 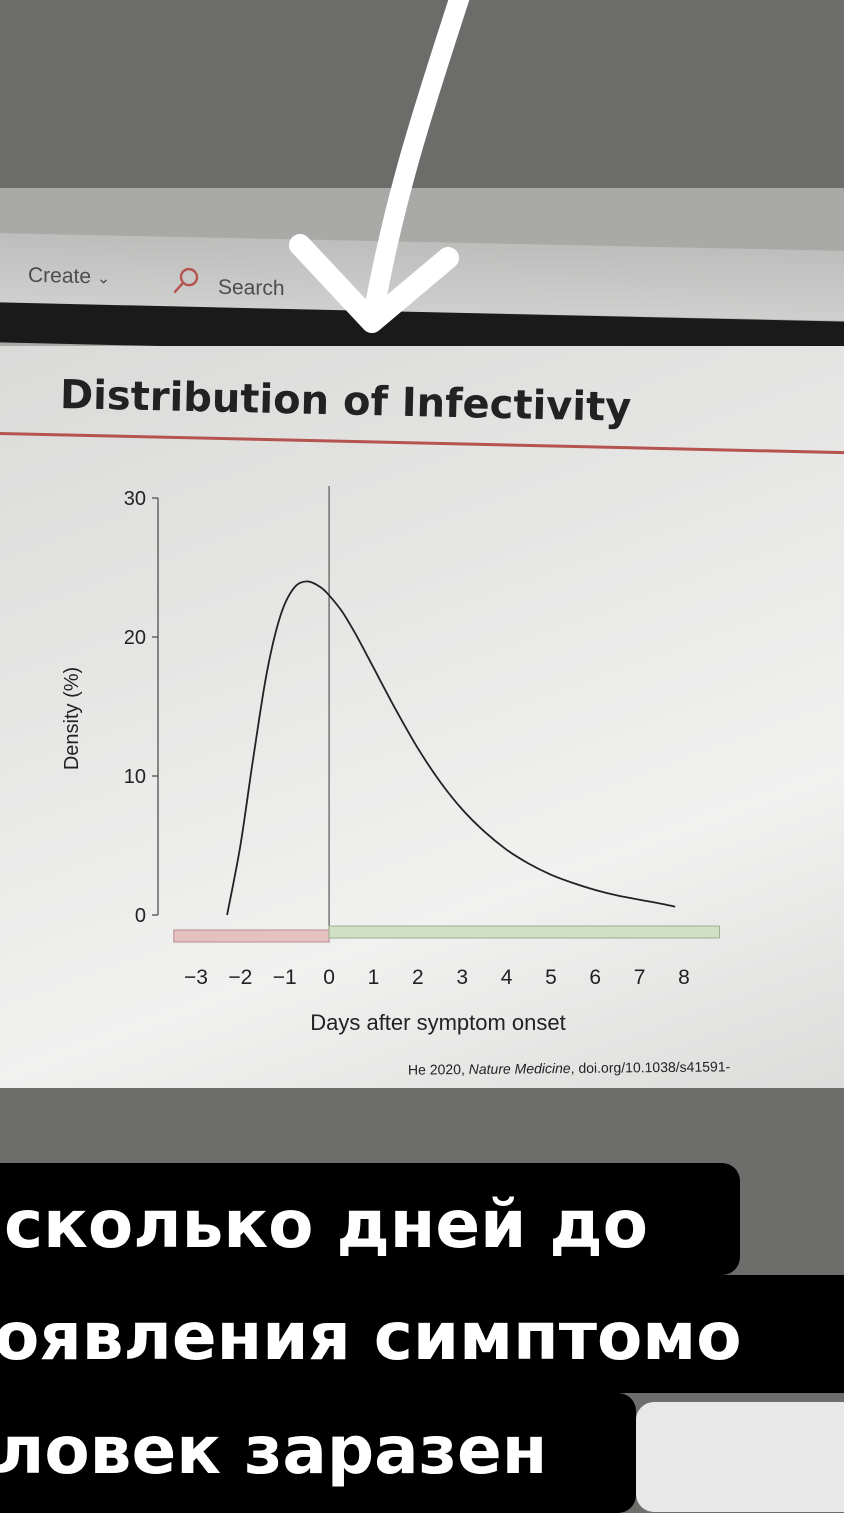 I want to click on y-tick-label: 30, so click(x=135, y=499).